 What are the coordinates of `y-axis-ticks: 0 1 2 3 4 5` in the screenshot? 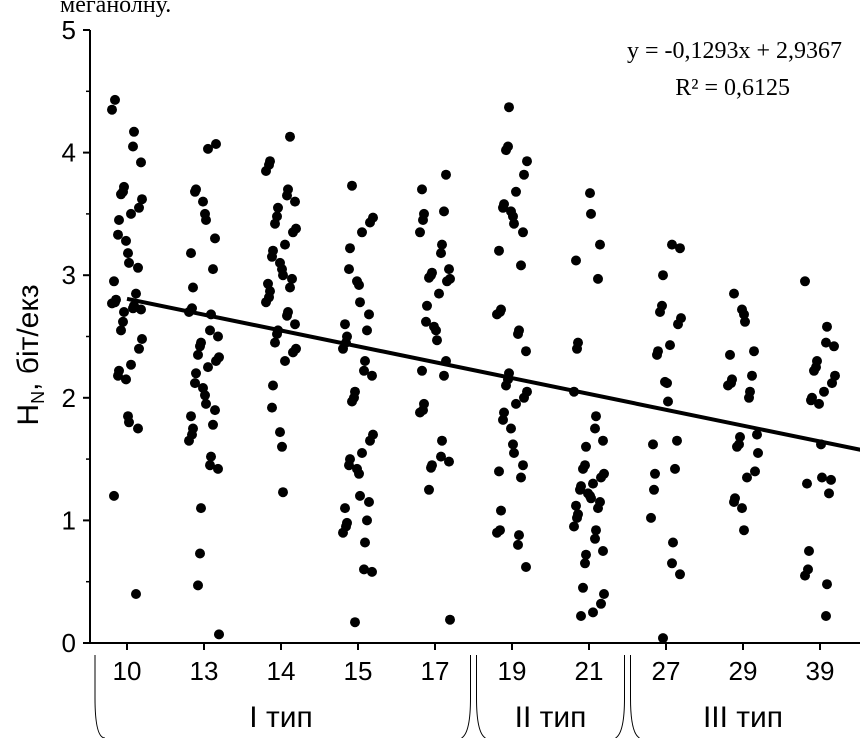 It's located at (76, 336).